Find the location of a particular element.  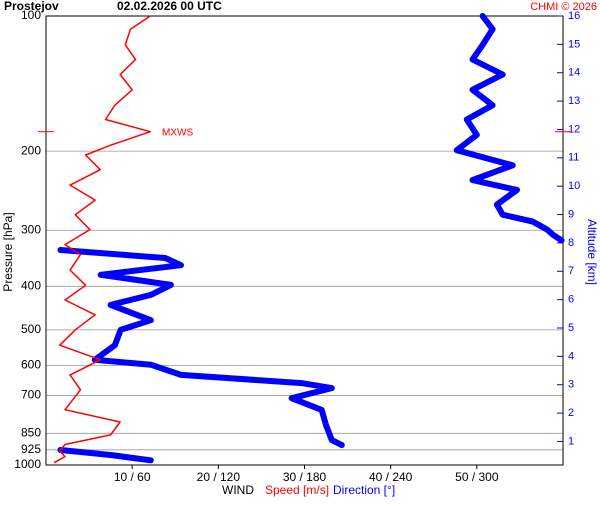

y2-tick-label: 14 is located at coordinates (574, 73).